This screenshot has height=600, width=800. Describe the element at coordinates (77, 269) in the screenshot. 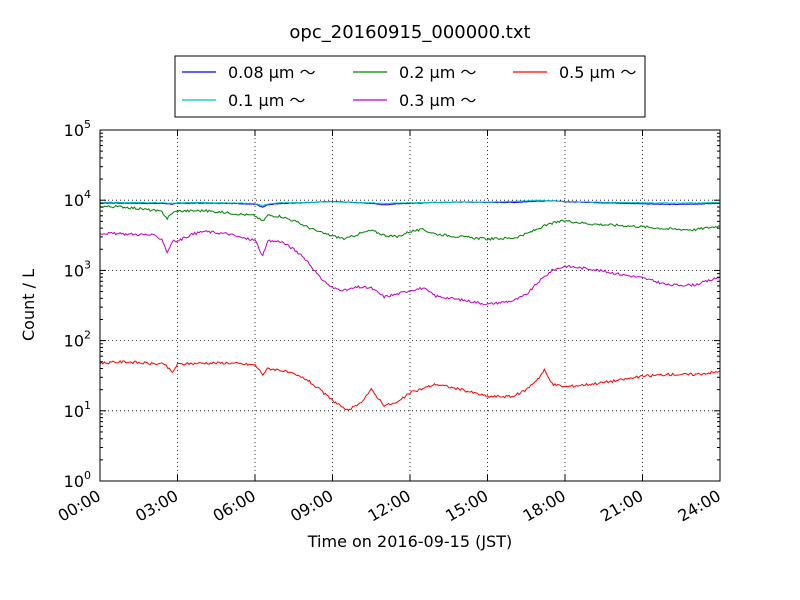

I see `y-tick-label: 10³` at that location.